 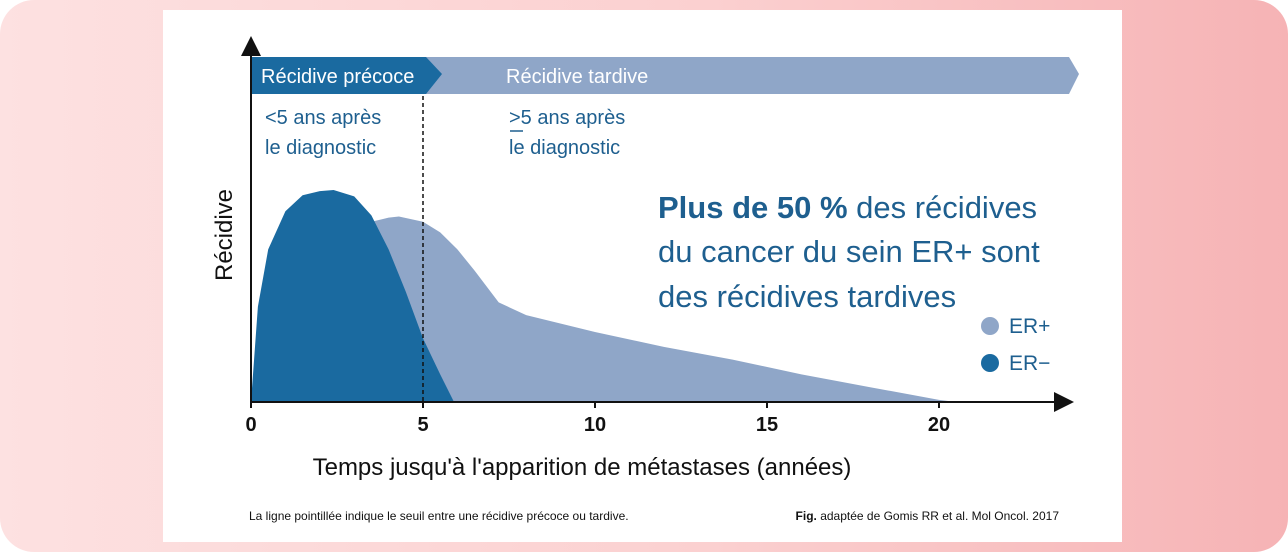 What do you see at coordinates (422, 425) in the screenshot?
I see `x-tick-label: 5` at bounding box center [422, 425].